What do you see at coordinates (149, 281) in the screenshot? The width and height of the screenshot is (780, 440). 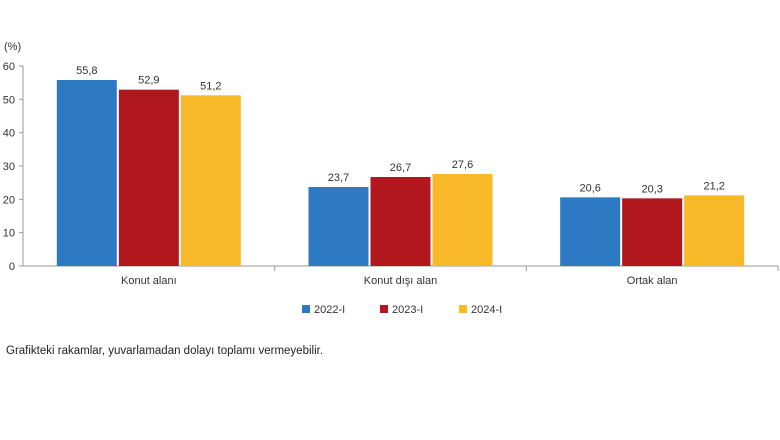 I see `x-category-label: Konut alanı` at bounding box center [149, 281].